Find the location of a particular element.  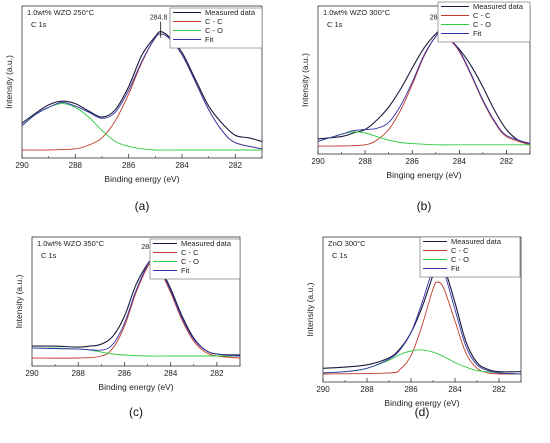

panel-label: (a) is located at coordinates (142, 206).